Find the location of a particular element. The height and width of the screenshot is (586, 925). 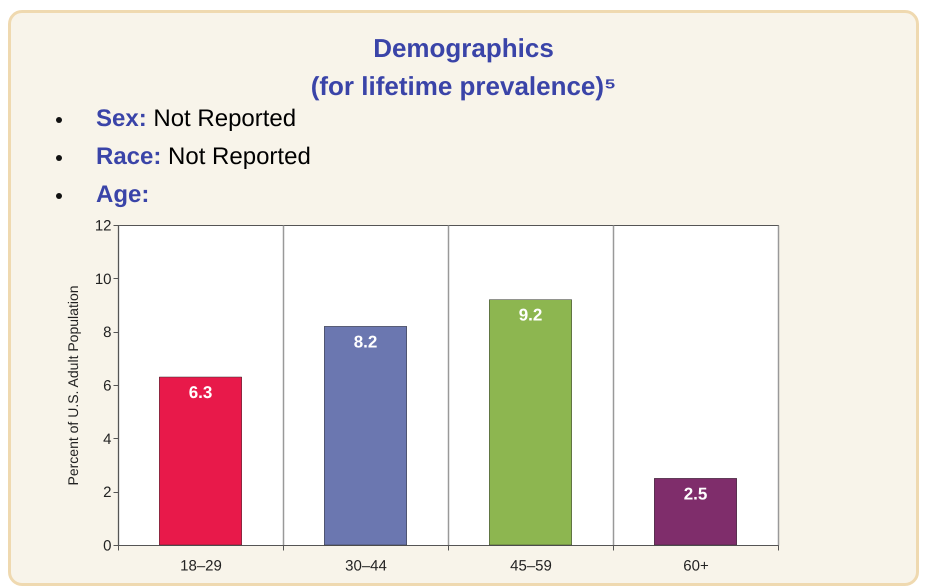

y-axis-title: Percent of U.S. Adult Population is located at coordinates (72, 385).